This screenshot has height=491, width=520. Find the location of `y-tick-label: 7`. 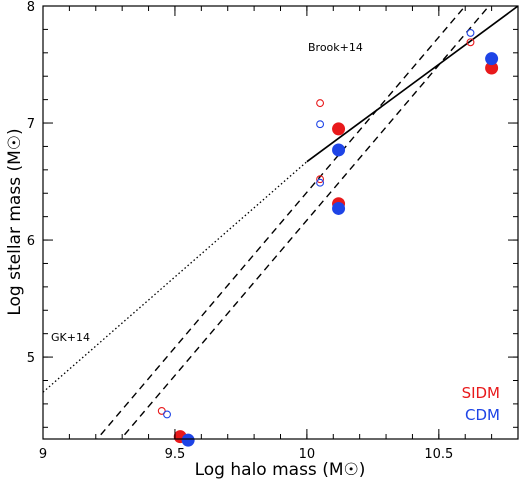

y-tick-label: 7 is located at coordinates (31, 124).